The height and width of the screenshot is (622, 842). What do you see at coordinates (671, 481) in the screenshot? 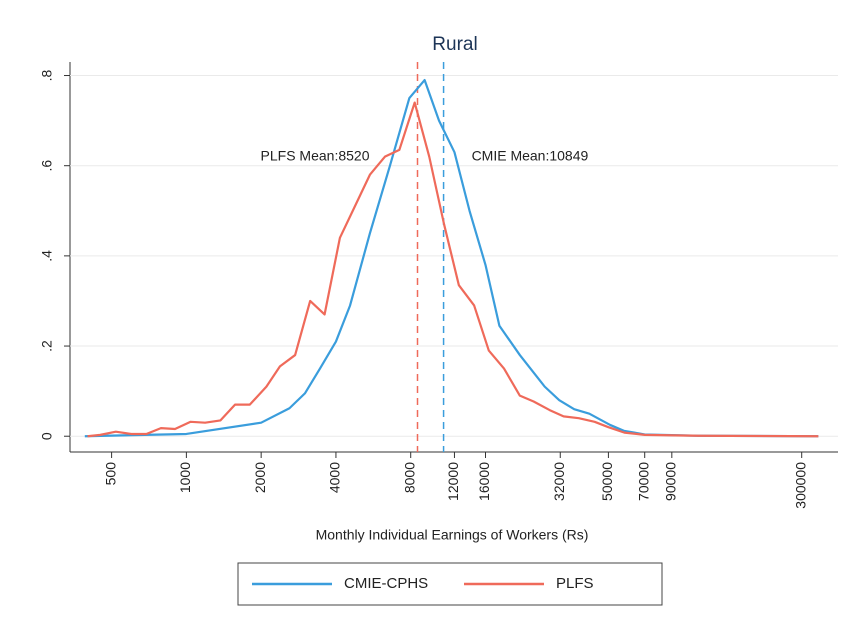
I see `x-tick-label: 90000` at bounding box center [671, 481].